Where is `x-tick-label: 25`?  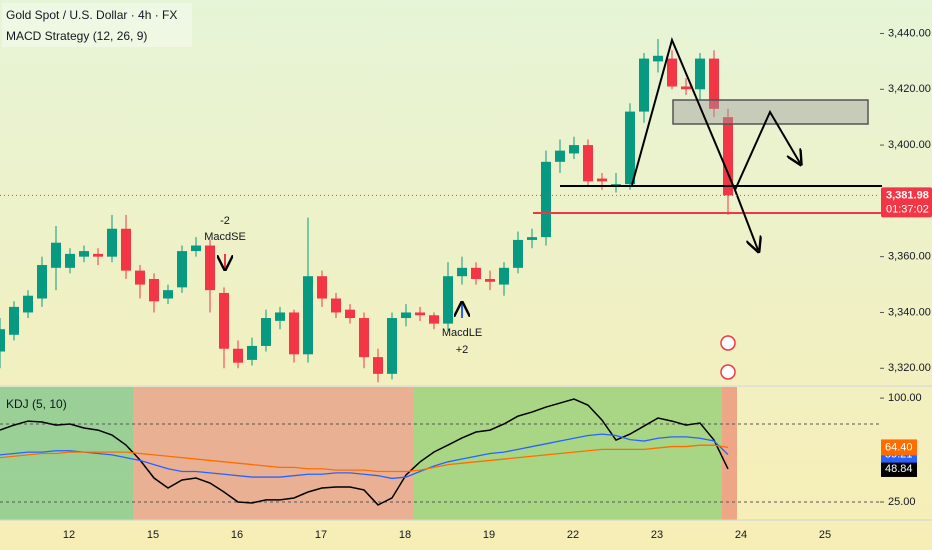
x-tick-label: 25 is located at coordinates (825, 535).